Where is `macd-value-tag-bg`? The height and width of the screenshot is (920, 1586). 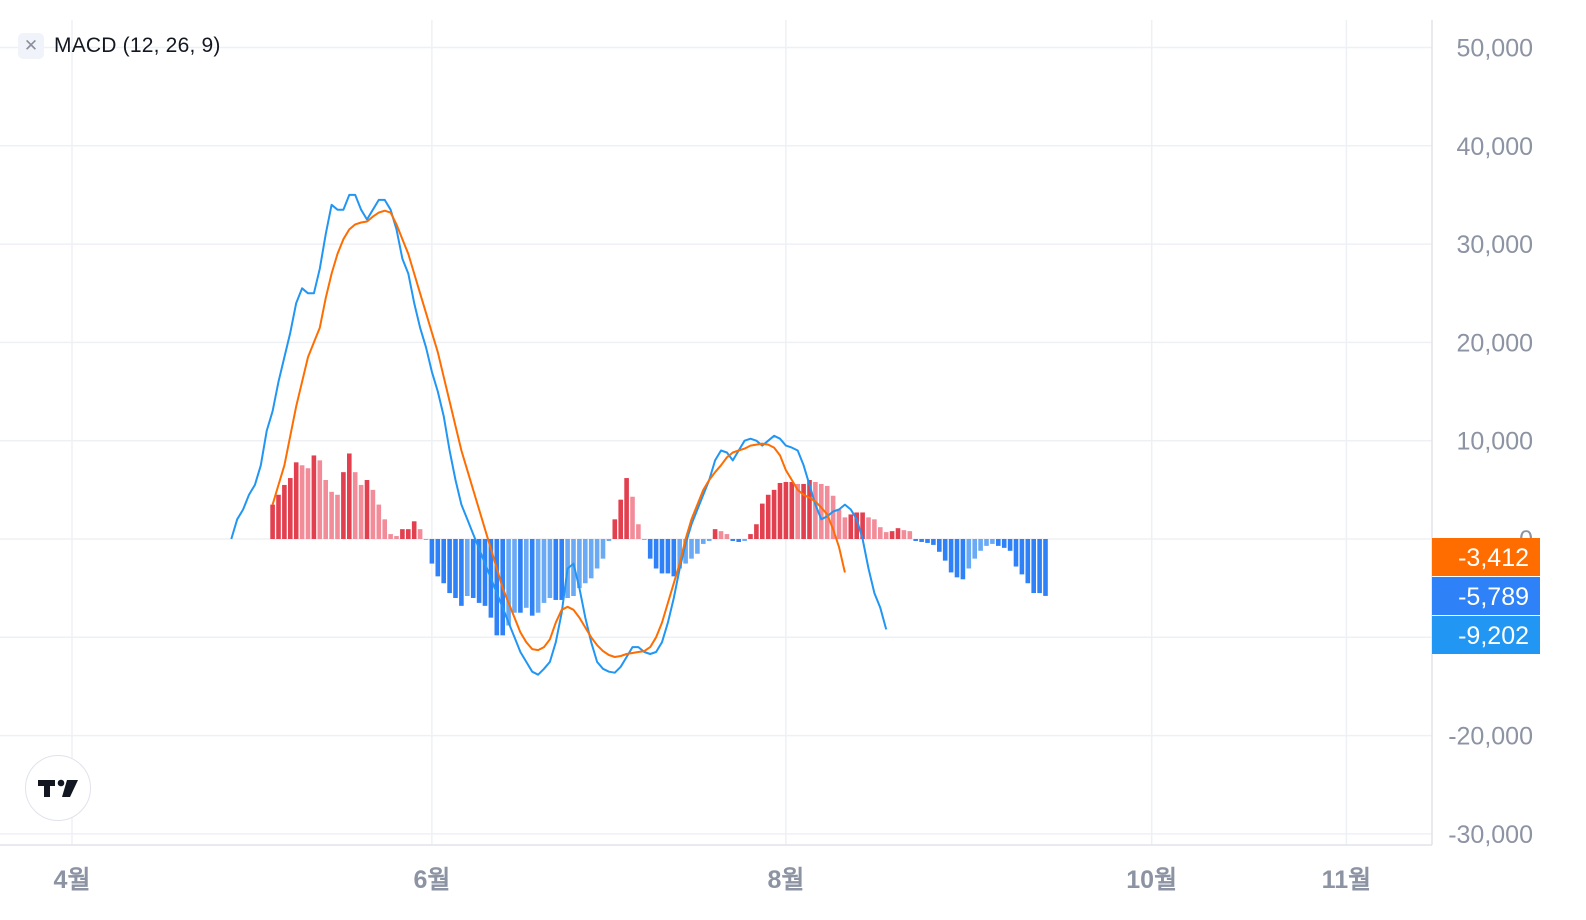 macd-value-tag-bg is located at coordinates (1486, 635).